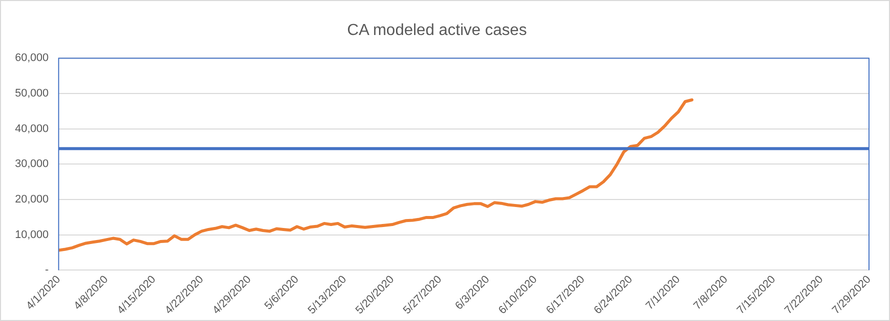  What do you see at coordinates (31, 199) in the screenshot?
I see `y-tick-label: 20,000` at bounding box center [31, 199].